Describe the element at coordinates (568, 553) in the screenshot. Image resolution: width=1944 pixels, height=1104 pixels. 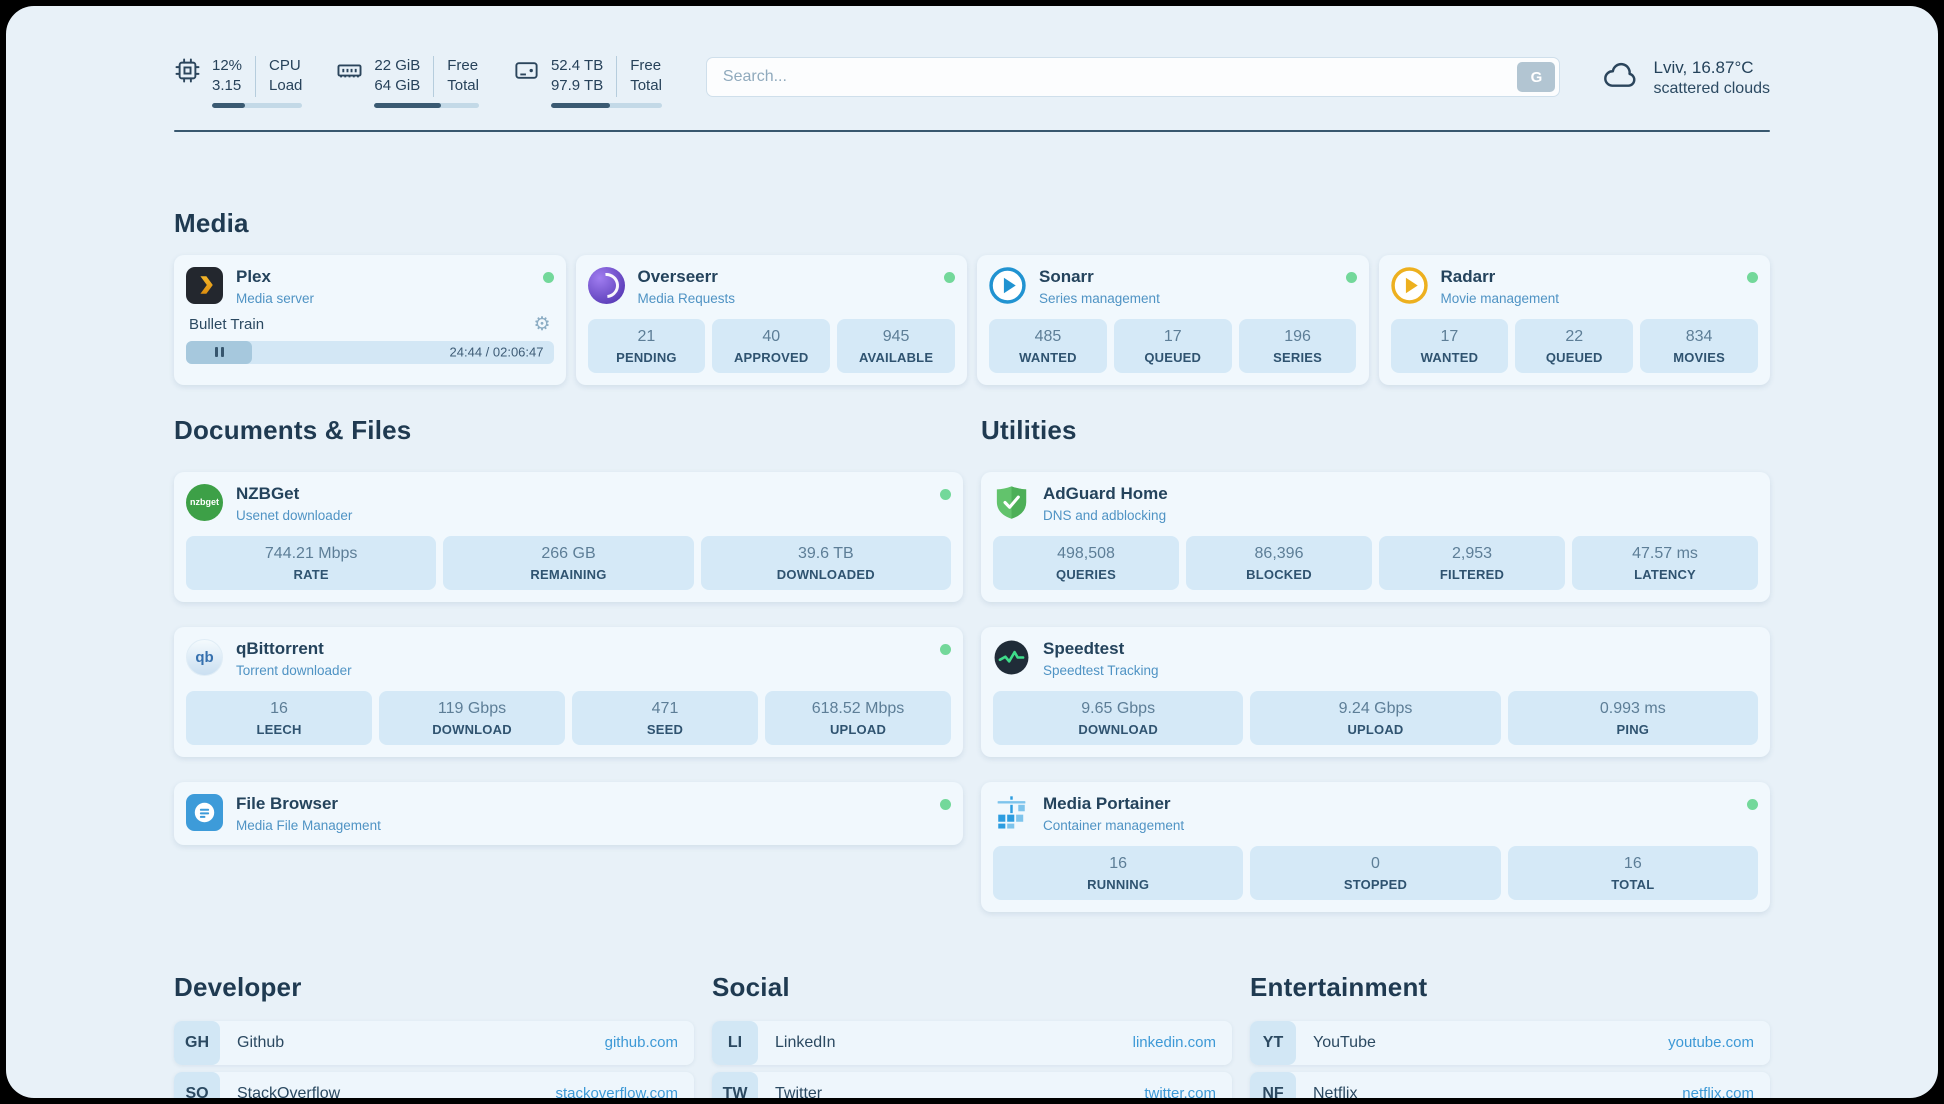
I see `stat-value: 266 GB` at that location.